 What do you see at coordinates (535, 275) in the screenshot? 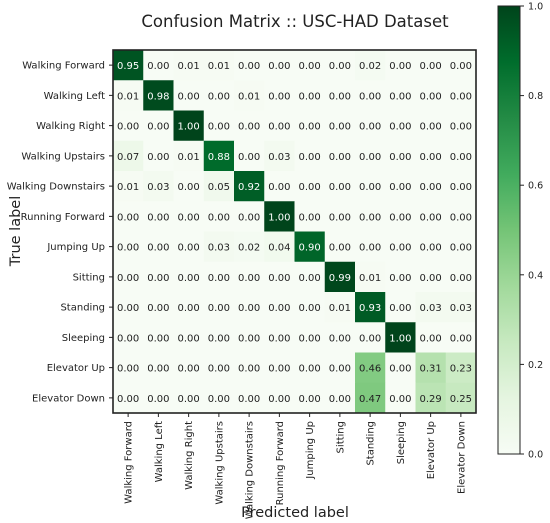
I see `colorbar-tick-label: 0.4` at bounding box center [535, 275].